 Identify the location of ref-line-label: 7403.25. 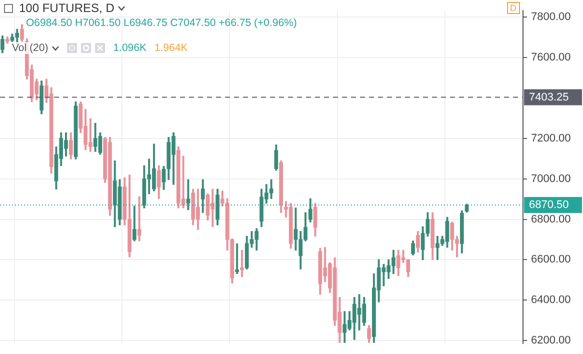
(549, 97).